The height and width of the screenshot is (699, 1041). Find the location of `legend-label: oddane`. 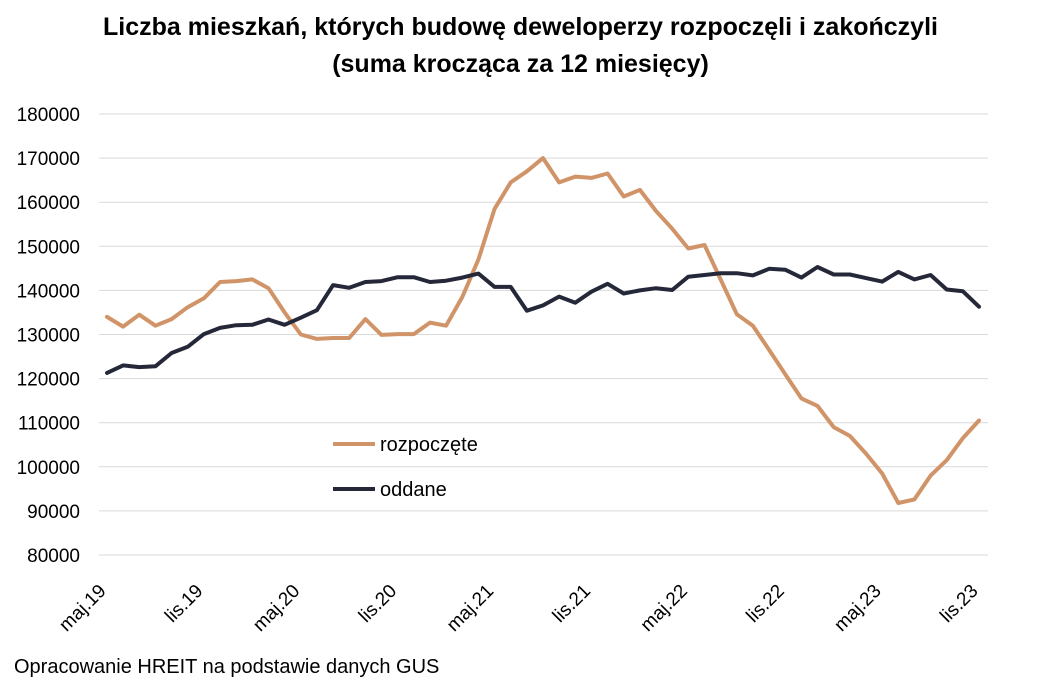

legend-label: oddane is located at coordinates (413, 490).